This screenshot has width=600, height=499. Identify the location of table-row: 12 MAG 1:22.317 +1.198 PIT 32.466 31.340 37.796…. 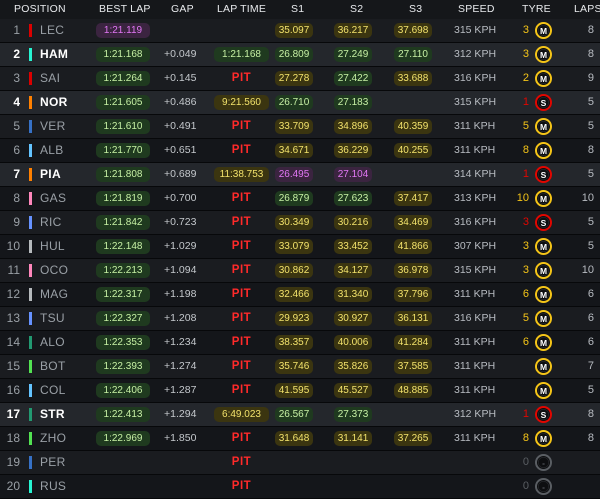
(300, 295).